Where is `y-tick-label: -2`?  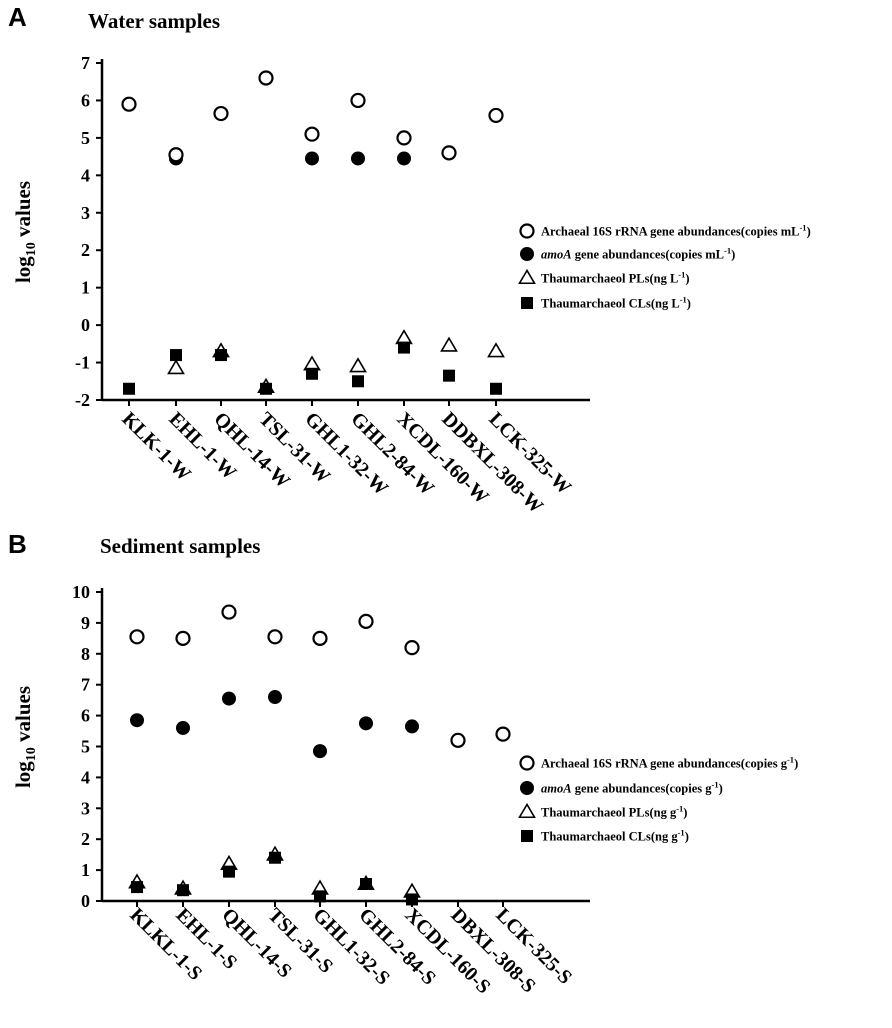 y-tick-label: -2 is located at coordinates (82, 400).